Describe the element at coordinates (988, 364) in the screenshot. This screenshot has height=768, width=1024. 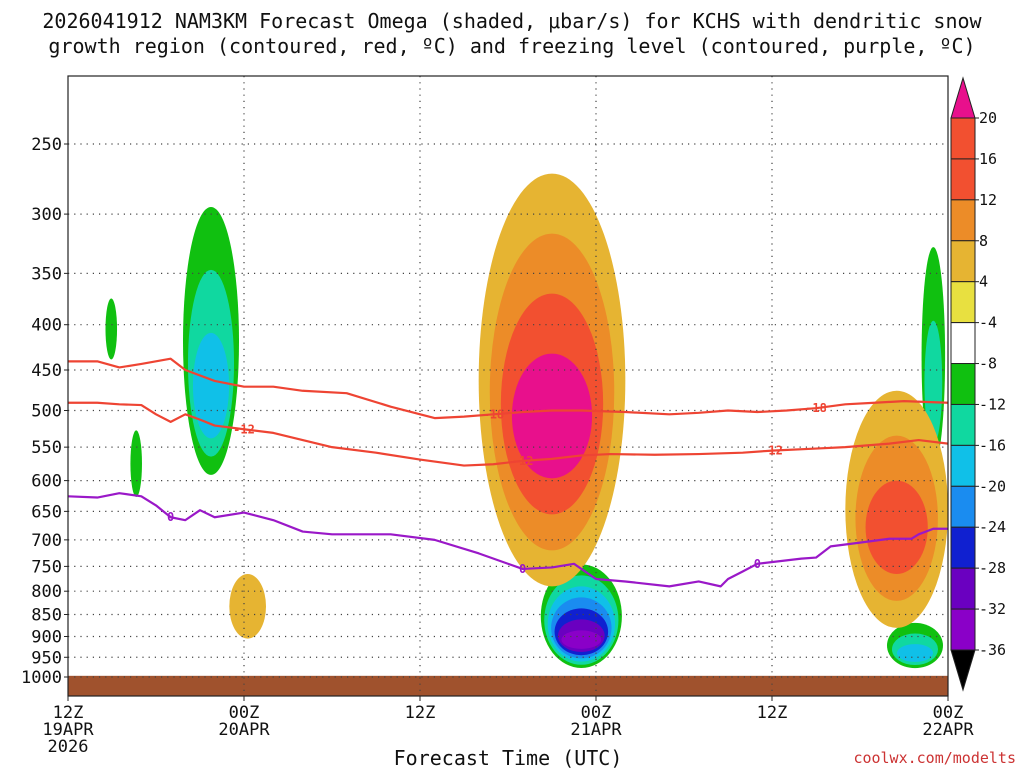
I see `colorbar-label: -8` at that location.